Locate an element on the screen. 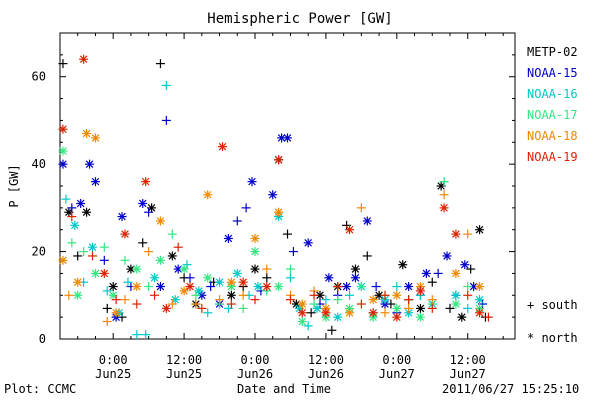  legend-item: NOAA-18 is located at coordinates (552, 136).